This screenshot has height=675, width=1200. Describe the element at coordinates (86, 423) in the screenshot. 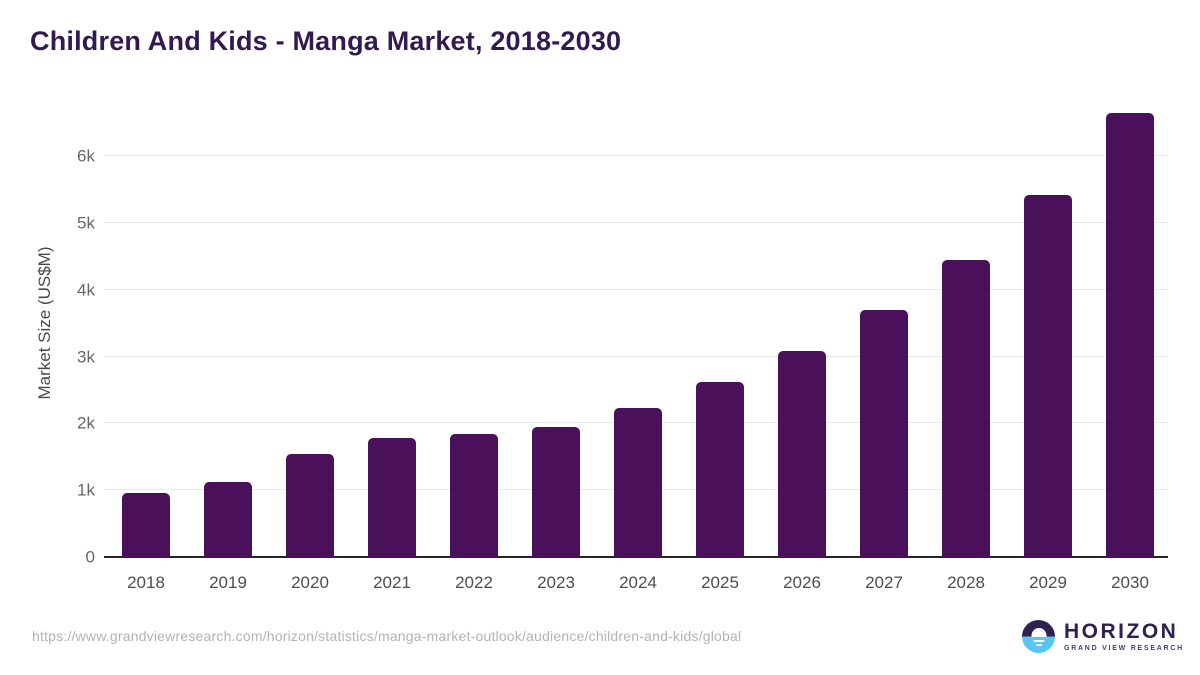

I see `y-tick-label-2k: 2k` at that location.